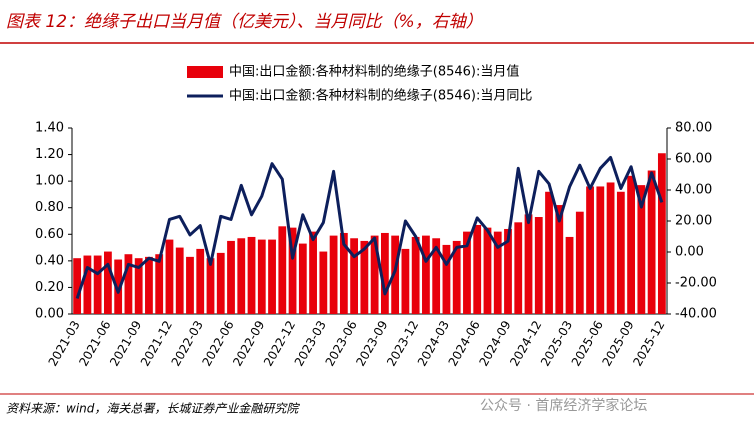 The width and height of the screenshot is (754, 434). What do you see at coordinates (153, 409) in the screenshot?
I see `source: 资料来源：wind，海关总署，长城证券产业金融研究院` at bounding box center [153, 409].